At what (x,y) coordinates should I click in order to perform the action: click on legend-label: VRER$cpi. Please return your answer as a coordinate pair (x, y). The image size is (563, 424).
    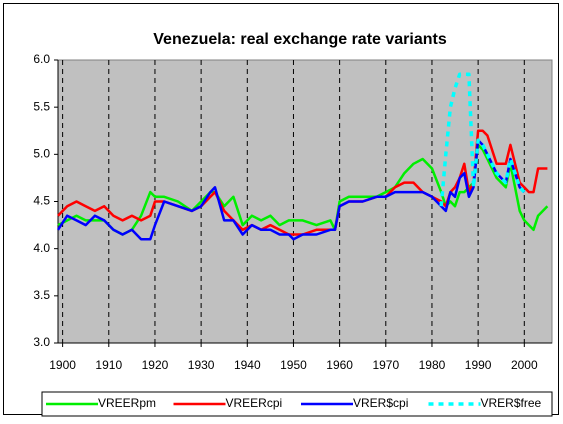
    Looking at the image, I should click on (380, 403).